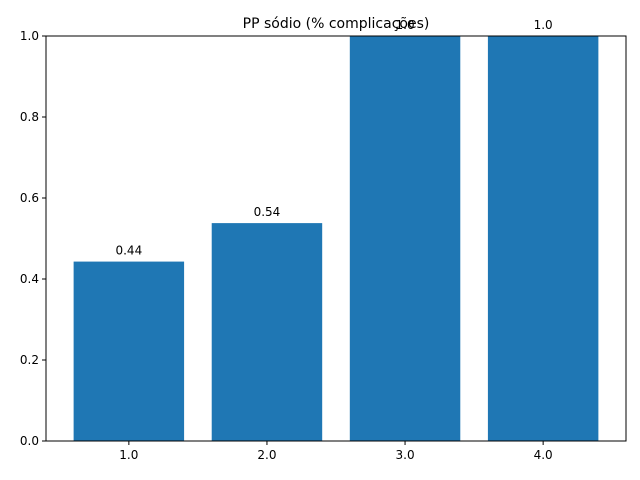  I want to click on chart-title: PP sódio (% complicações), so click(336, 24).